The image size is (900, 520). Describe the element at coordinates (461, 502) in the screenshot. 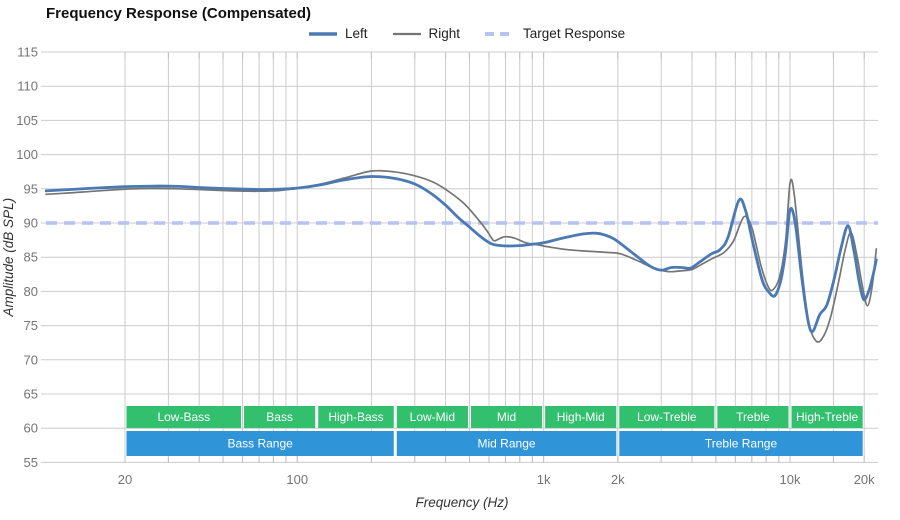

I see `x-axis-title: Frequency (Hz)` at that location.